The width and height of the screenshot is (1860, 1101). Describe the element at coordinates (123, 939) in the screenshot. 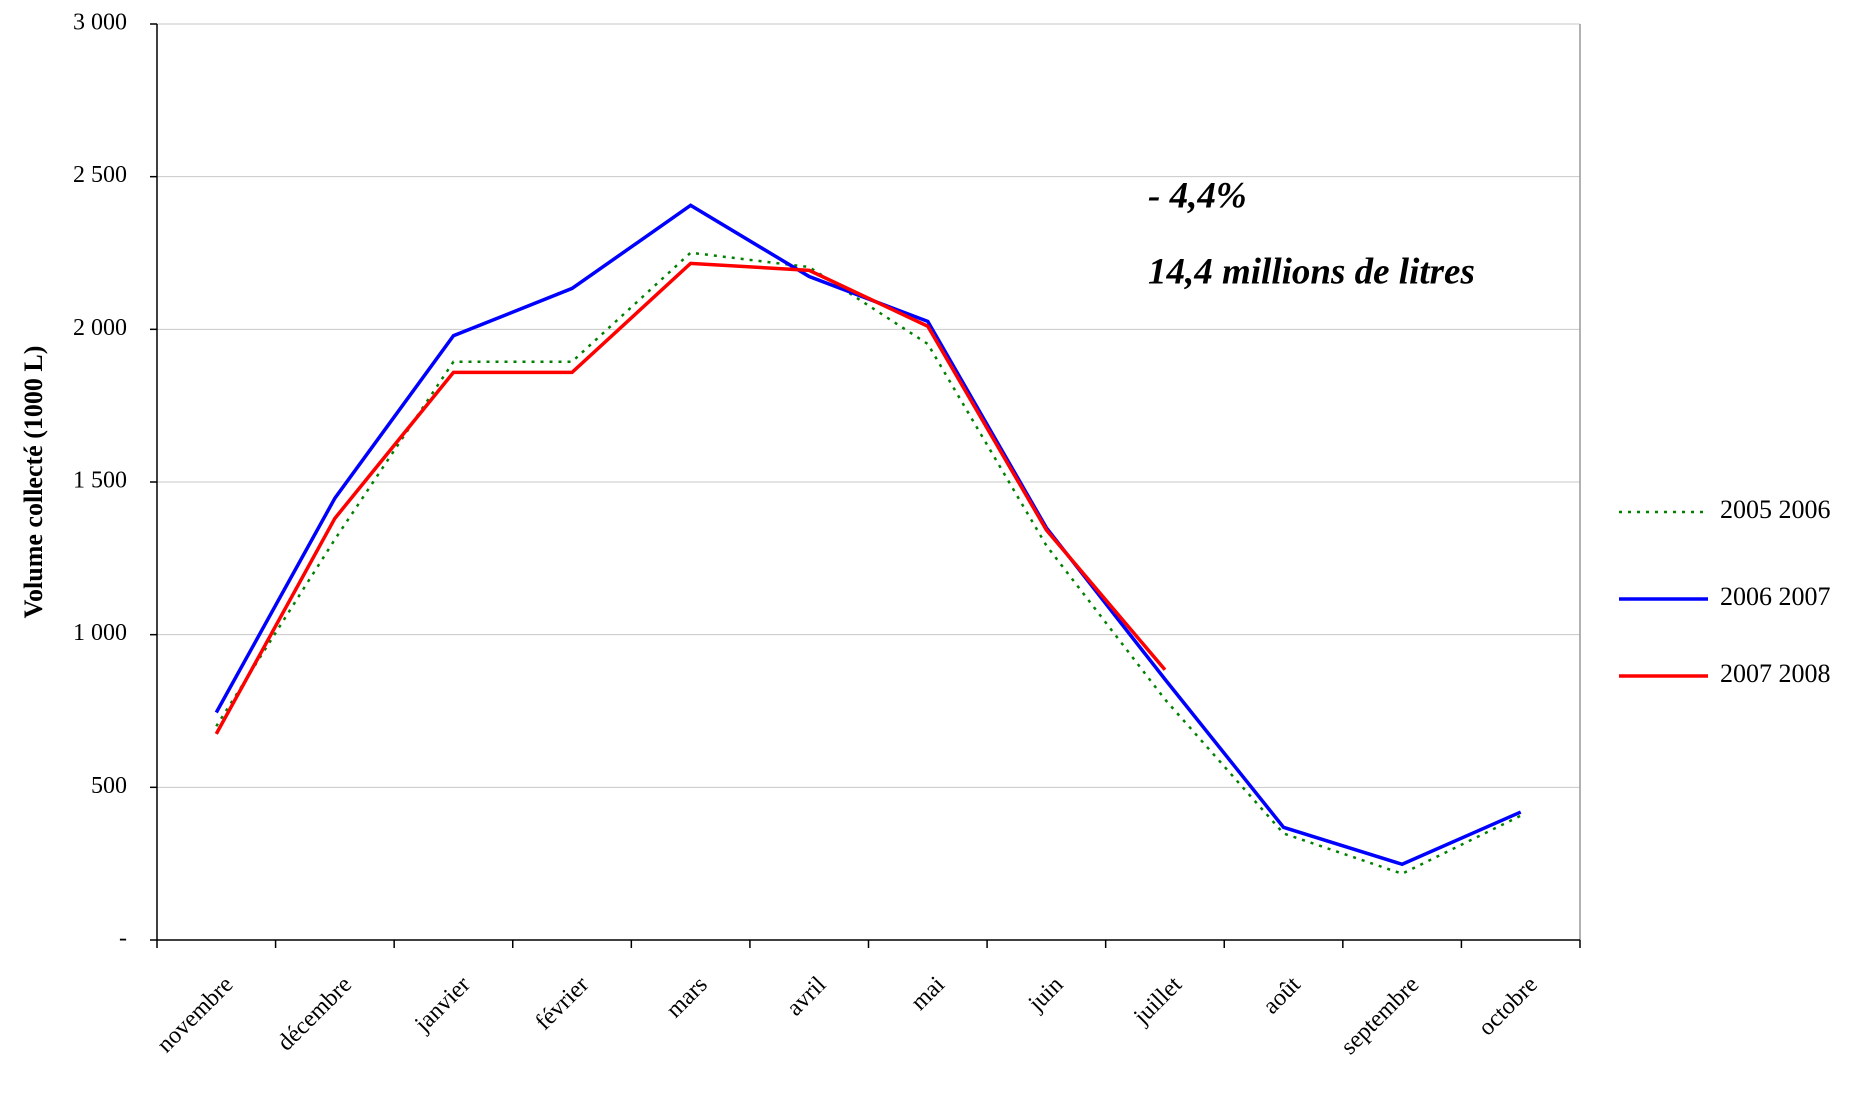

I see `y-tick-label: -` at that location.